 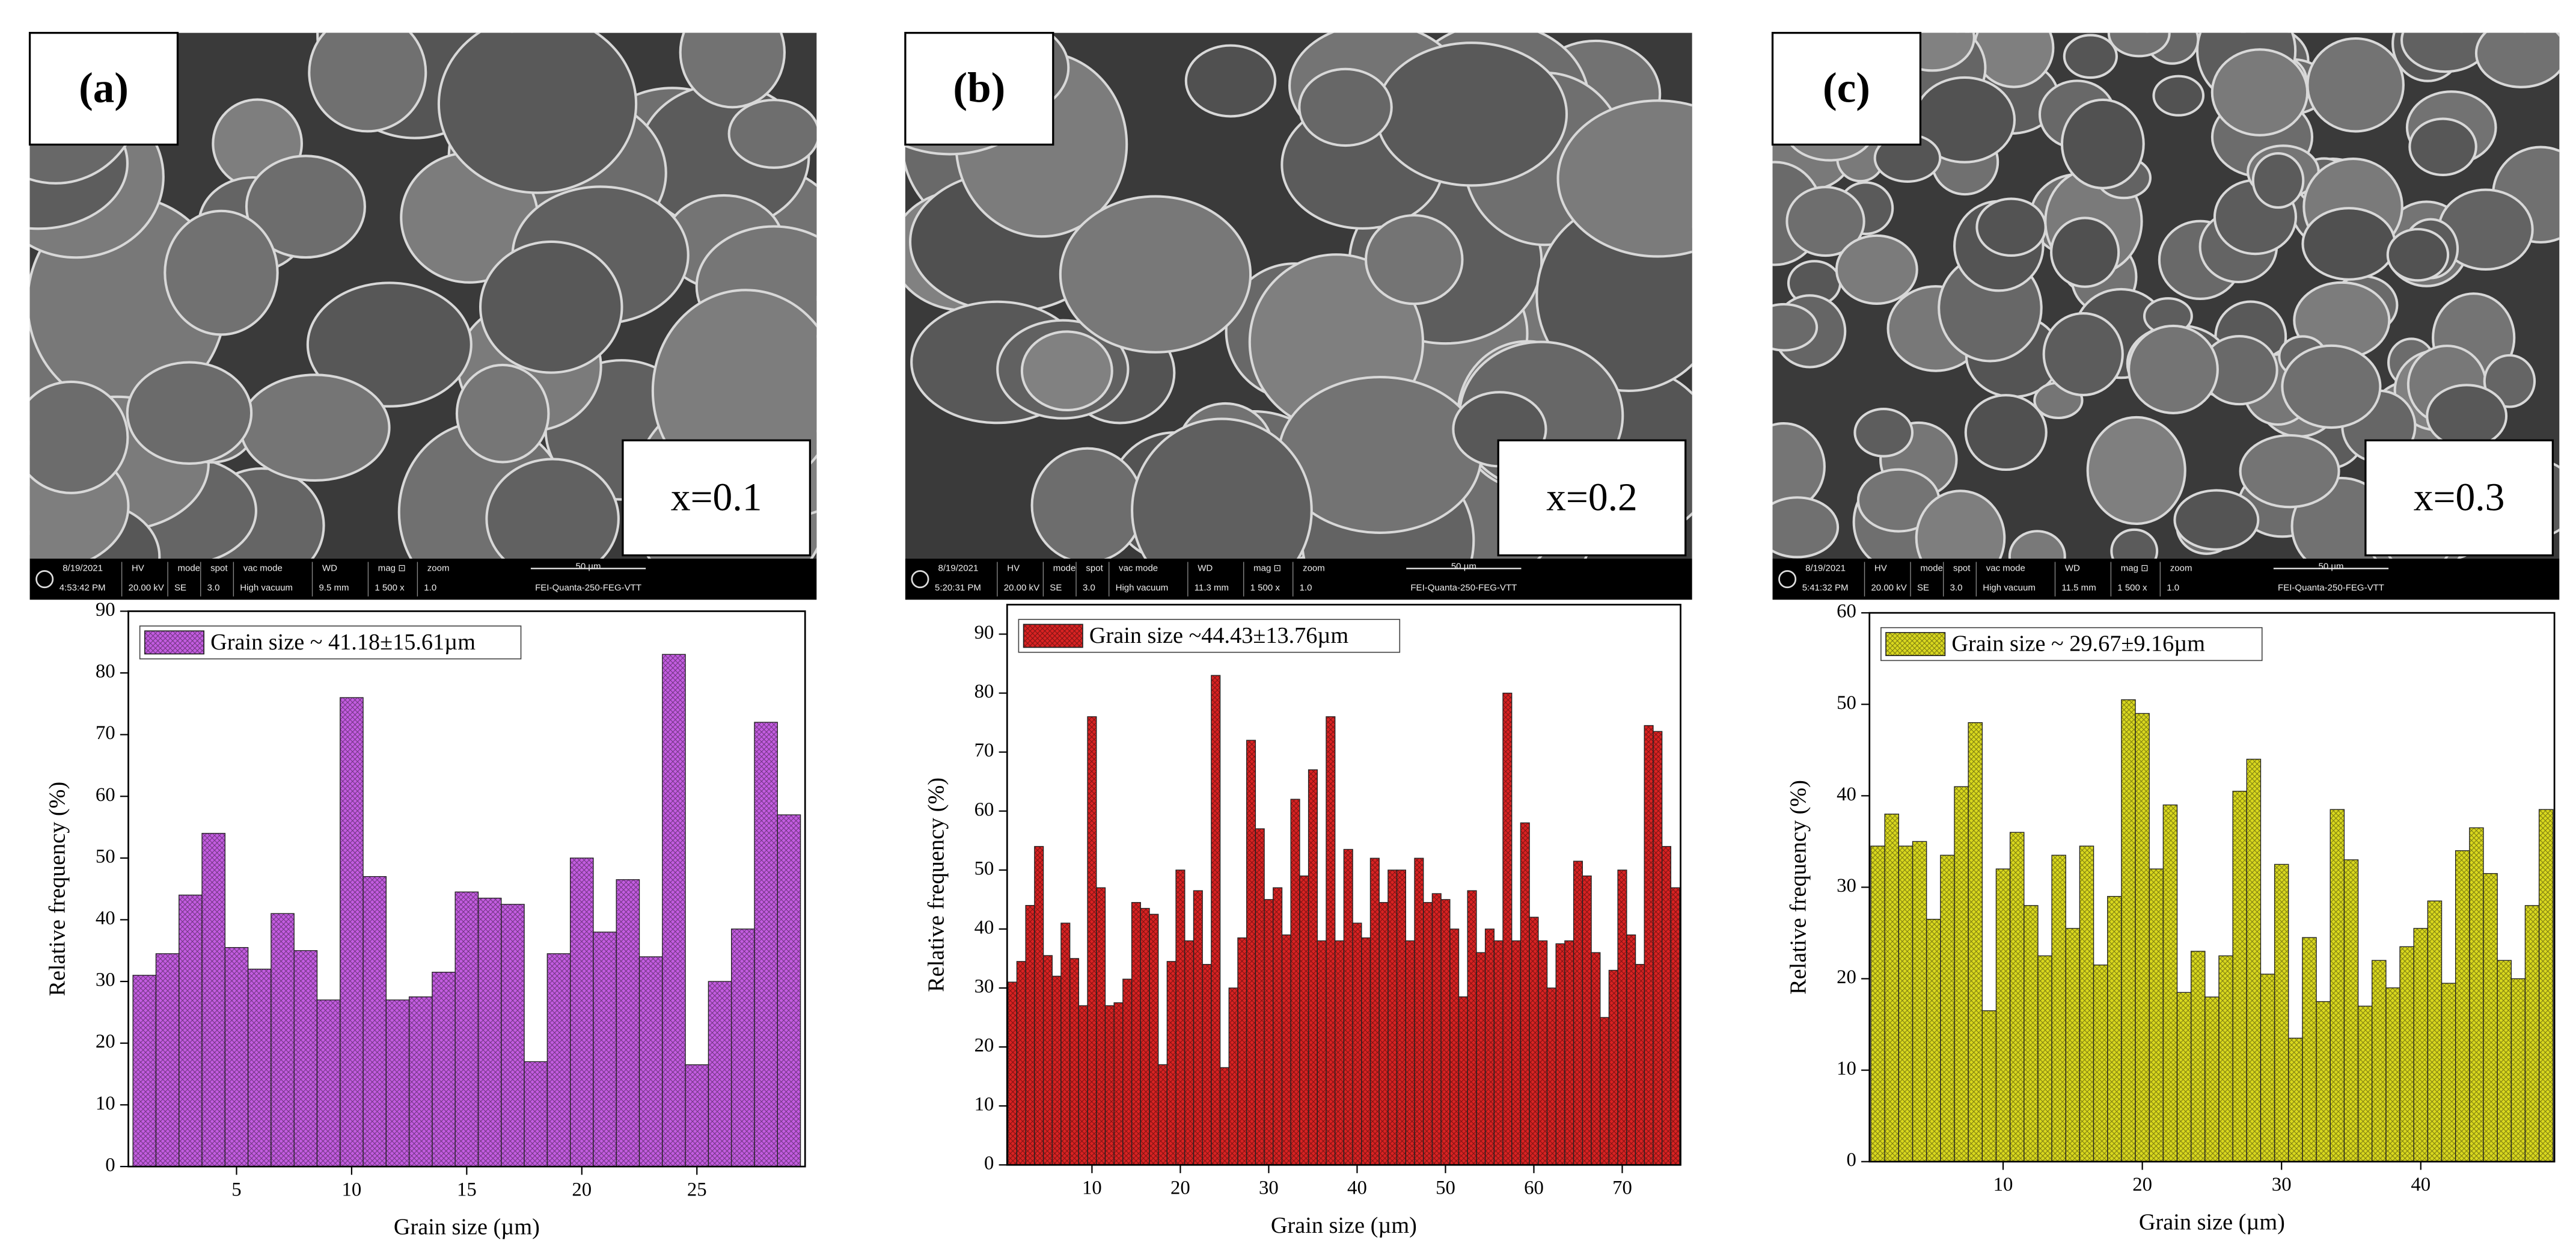 I want to click on sem-header: spot, so click(x=1962, y=568).